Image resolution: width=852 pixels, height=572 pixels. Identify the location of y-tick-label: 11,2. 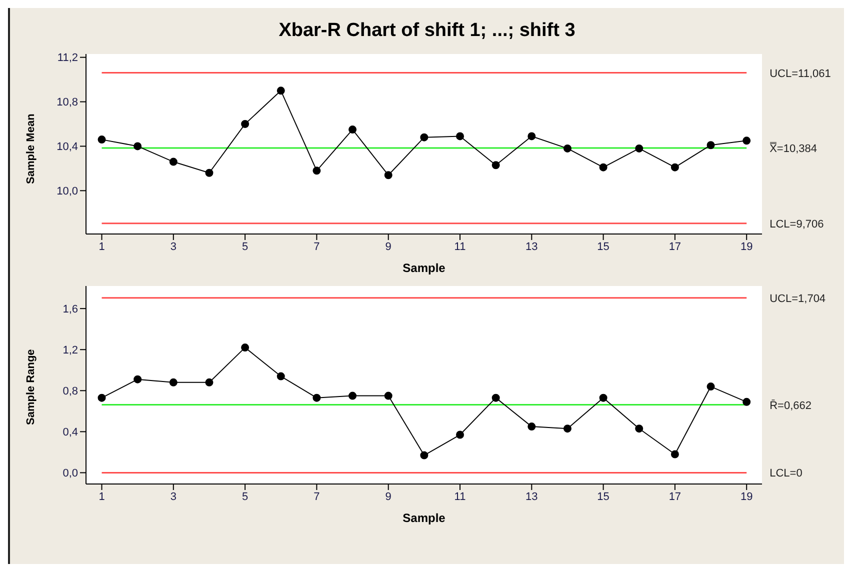
(67, 58).